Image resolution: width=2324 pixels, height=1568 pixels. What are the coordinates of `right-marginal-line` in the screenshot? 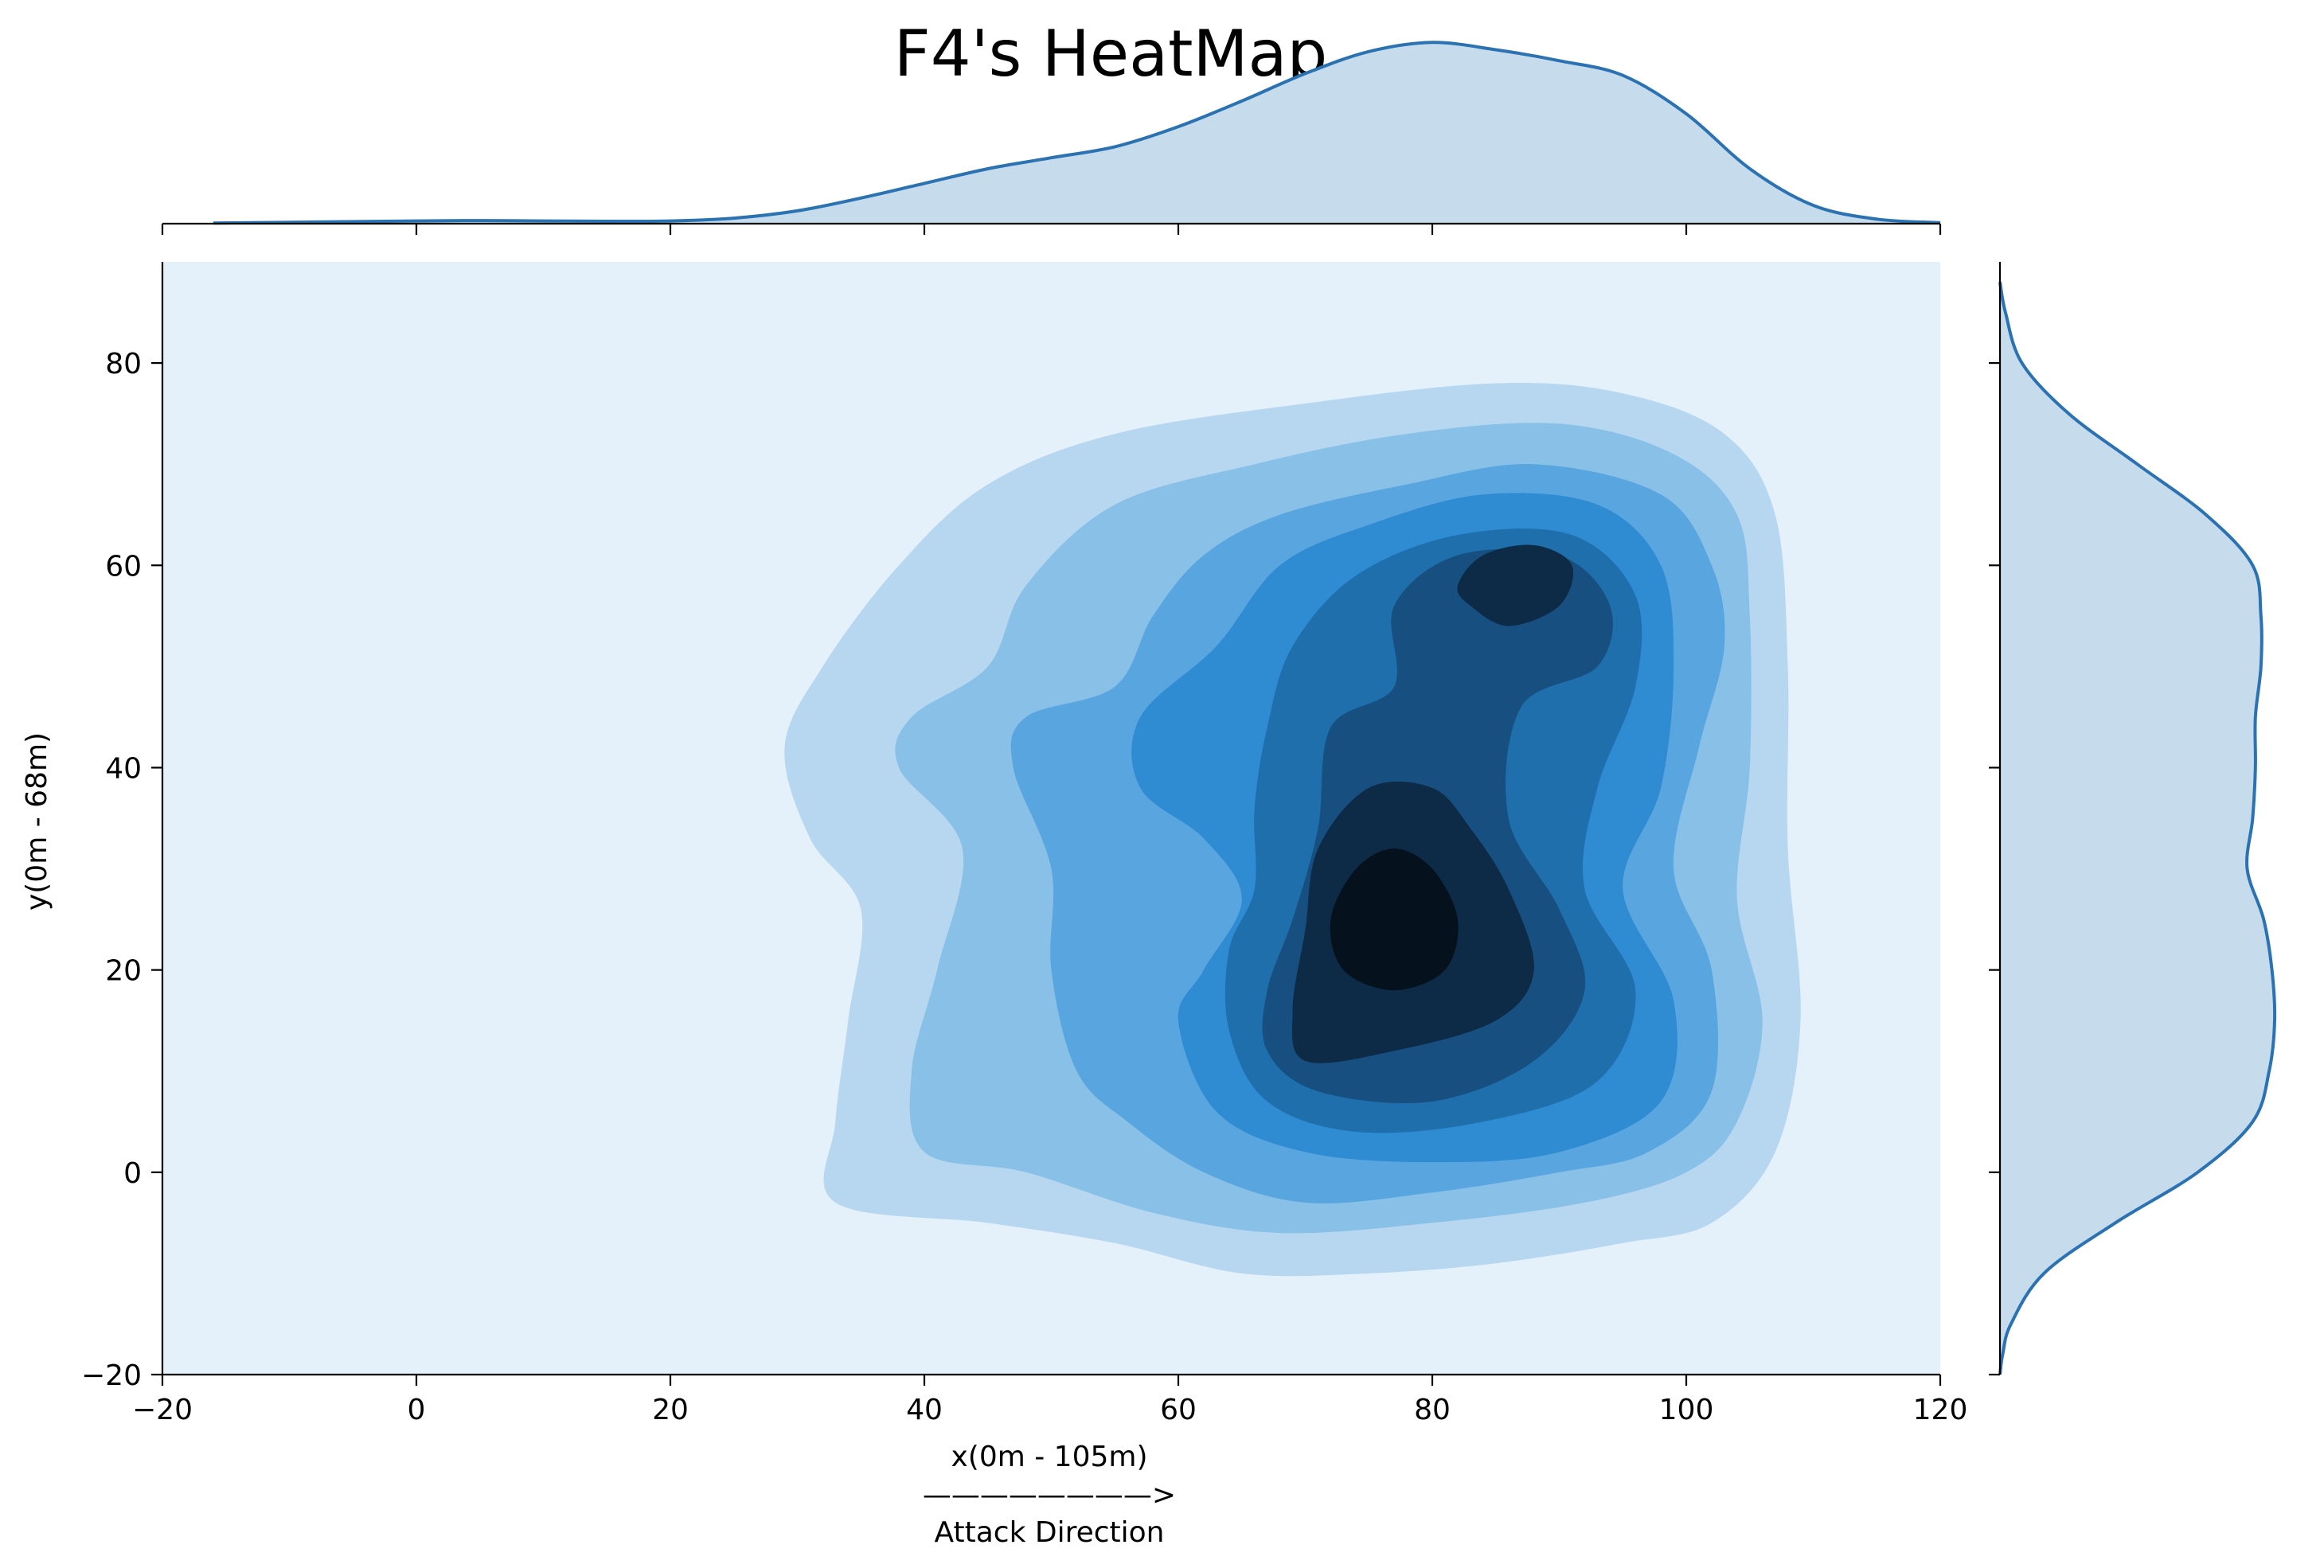 It's located at (2138, 828).